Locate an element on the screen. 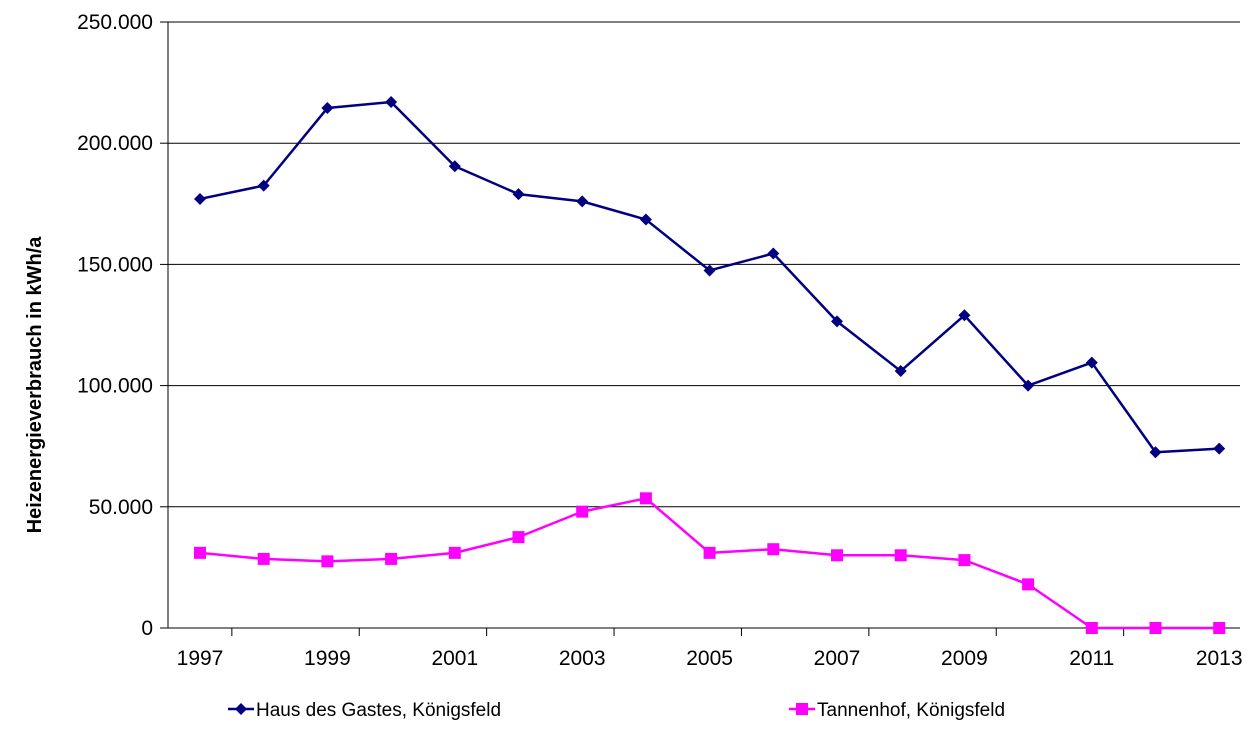  legend-item: Haus des Gastes, Königsfeld is located at coordinates (364, 710).